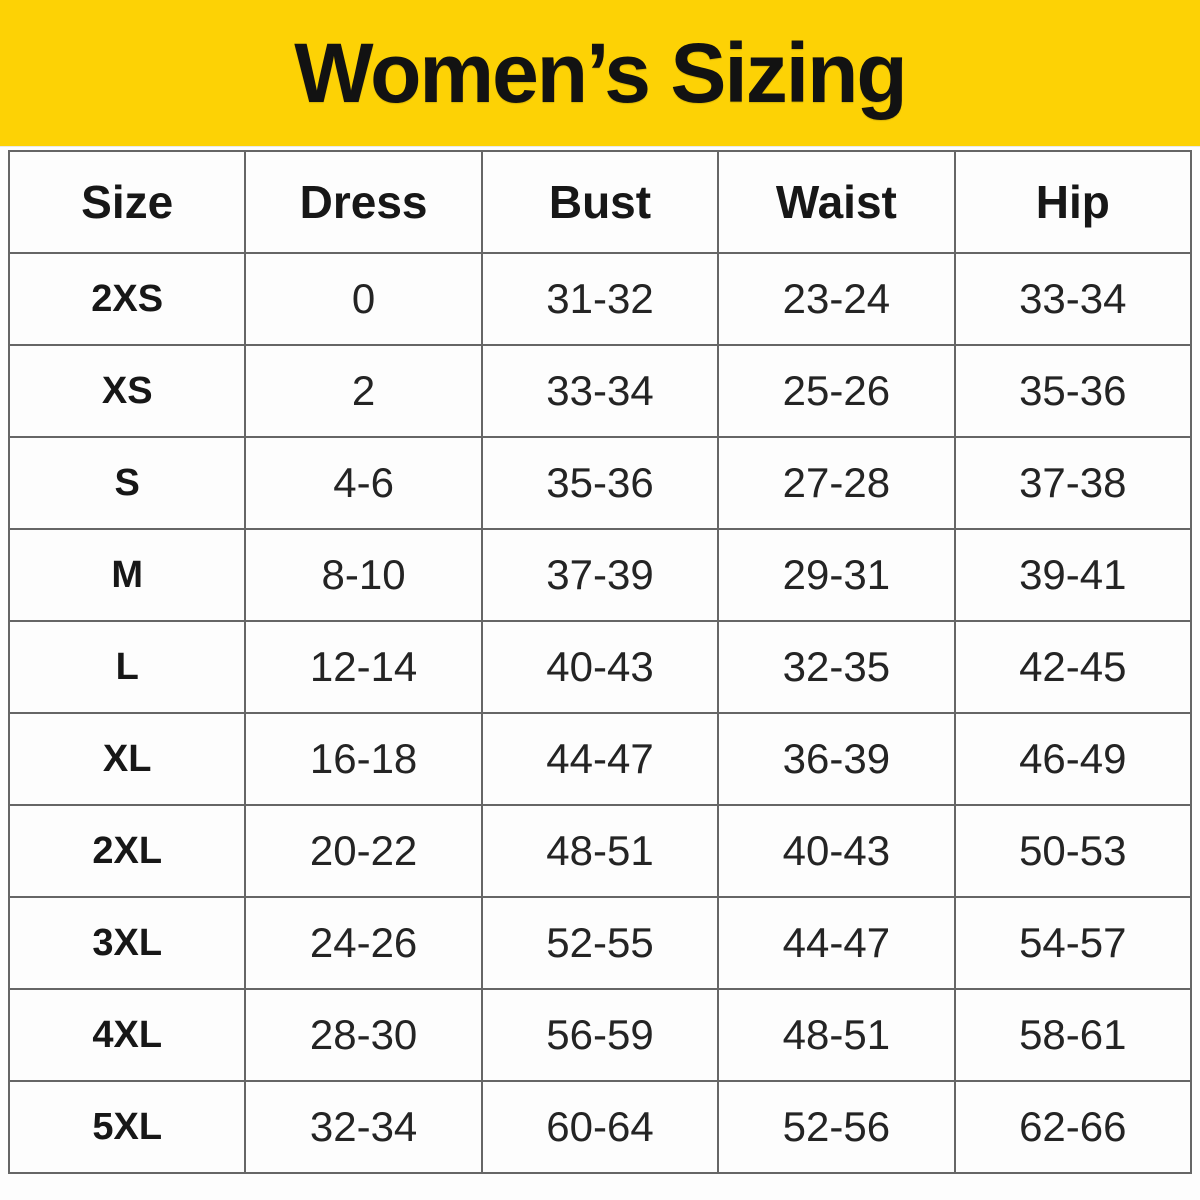  What do you see at coordinates (836, 667) in the screenshot?
I see `waist-value: 32-35` at bounding box center [836, 667].